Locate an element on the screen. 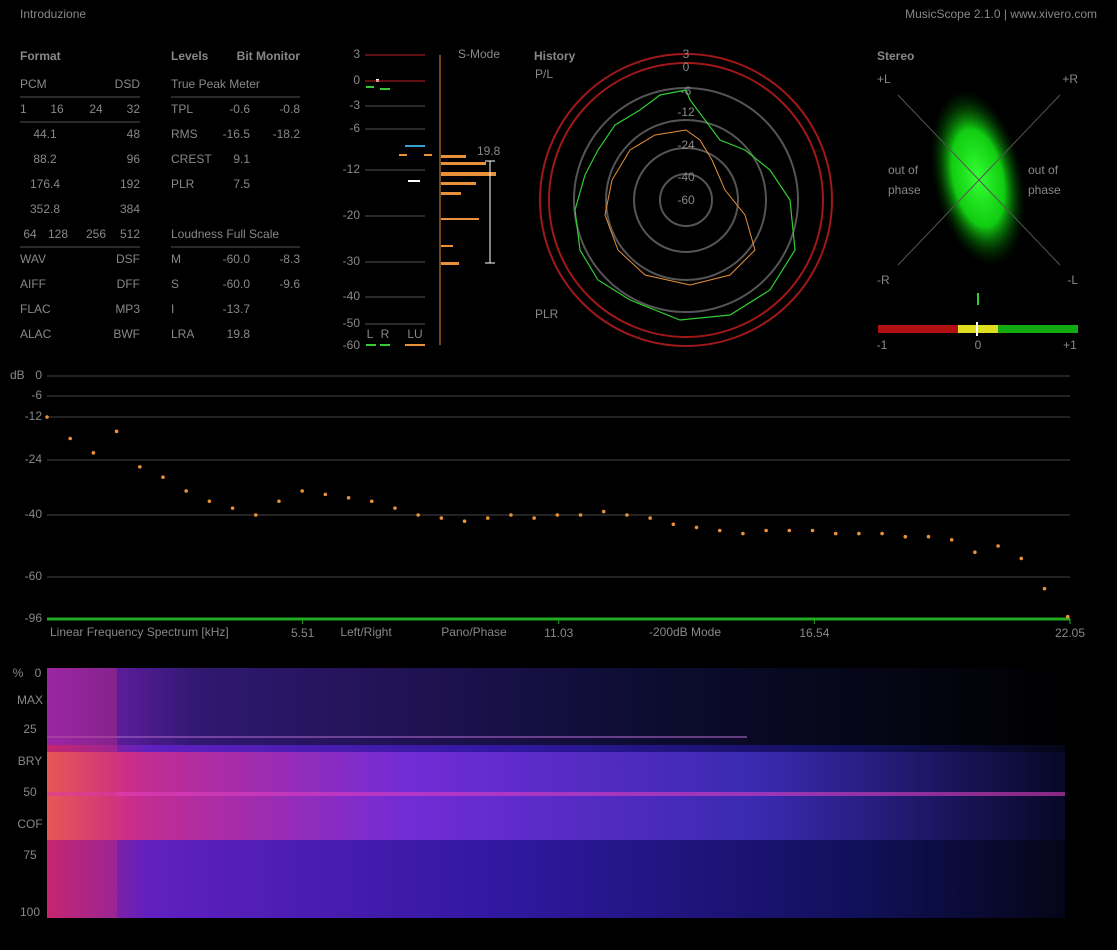 Image resolution: width=1117 pixels, height=950 pixels. spectrum-title: Linear Frequency Spectrum [kHz] is located at coordinates (139, 632).